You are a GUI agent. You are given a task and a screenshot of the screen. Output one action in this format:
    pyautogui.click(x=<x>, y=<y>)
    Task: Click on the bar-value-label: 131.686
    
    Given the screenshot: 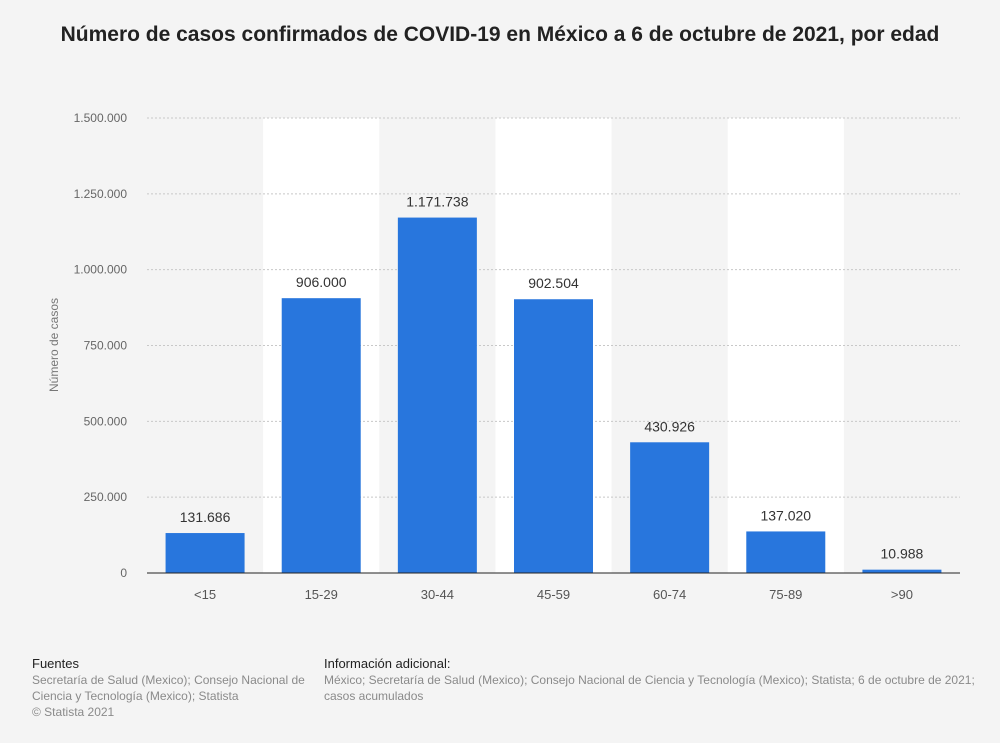 What is the action you would take?
    pyautogui.click(x=205, y=517)
    